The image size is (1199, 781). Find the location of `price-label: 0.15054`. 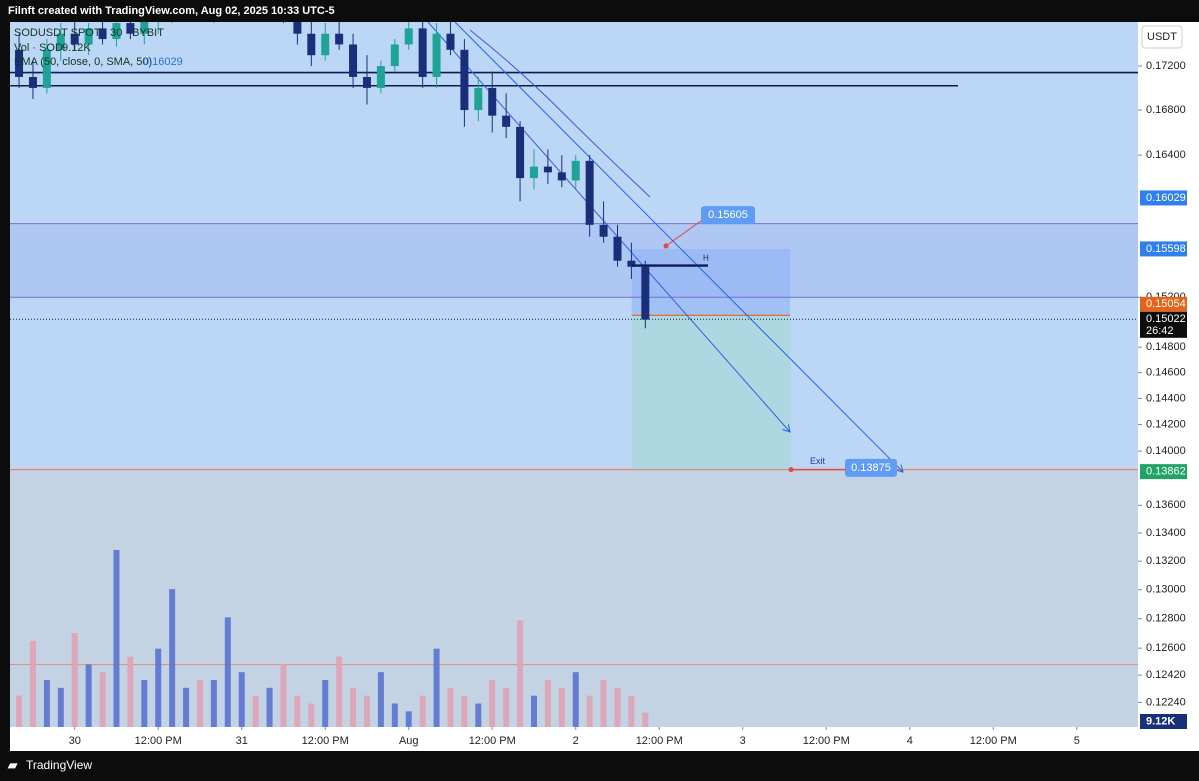

price-label: 0.15054 is located at coordinates (1166, 304).